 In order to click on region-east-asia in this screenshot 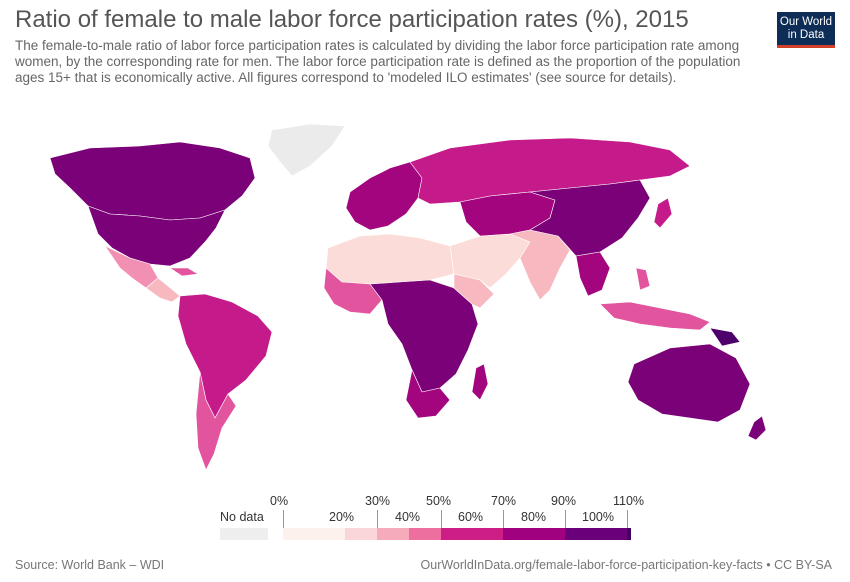, I will do `click(590, 218)`.